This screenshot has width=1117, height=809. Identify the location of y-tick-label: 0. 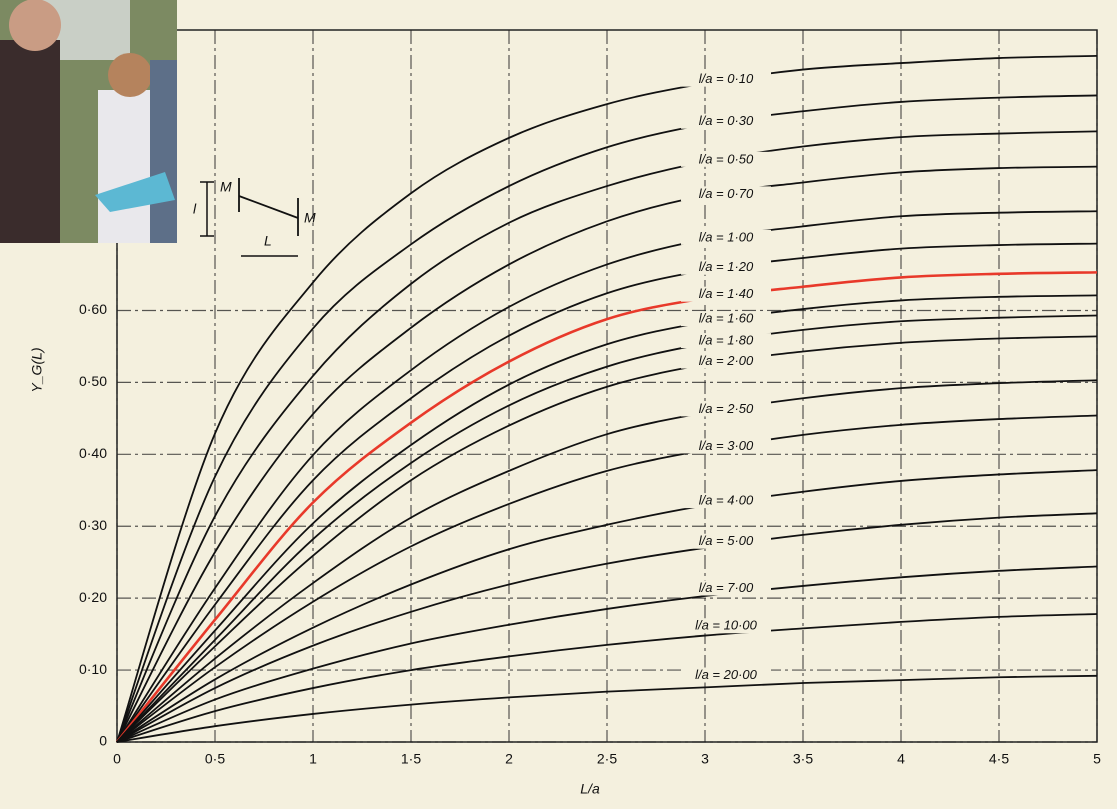
(103, 741).